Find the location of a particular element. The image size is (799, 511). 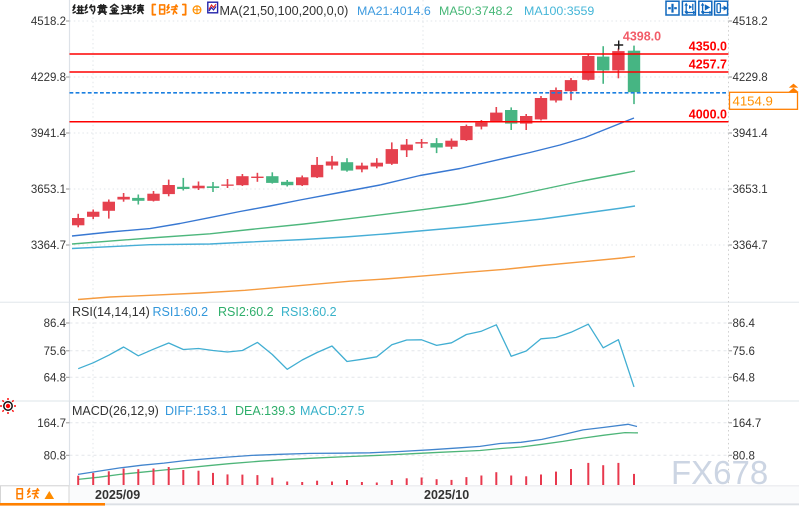

svg-text: FX678 is located at coordinates (719, 472).